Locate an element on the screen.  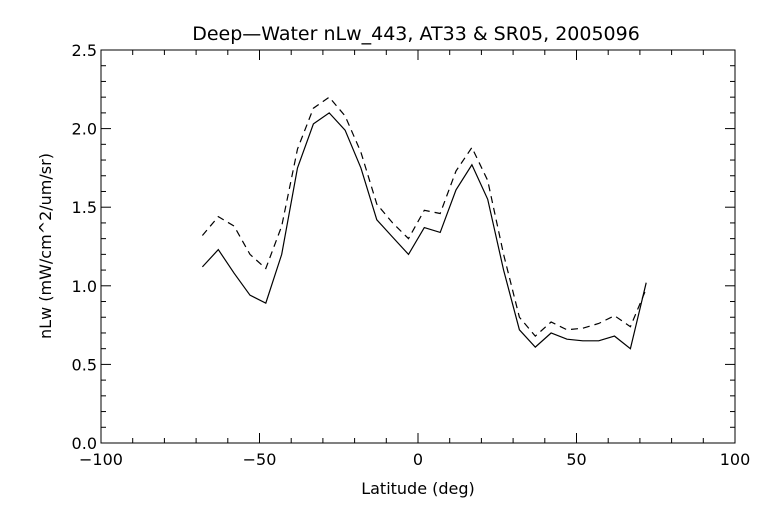
y-tick-label: 2.0 is located at coordinates (84, 129).